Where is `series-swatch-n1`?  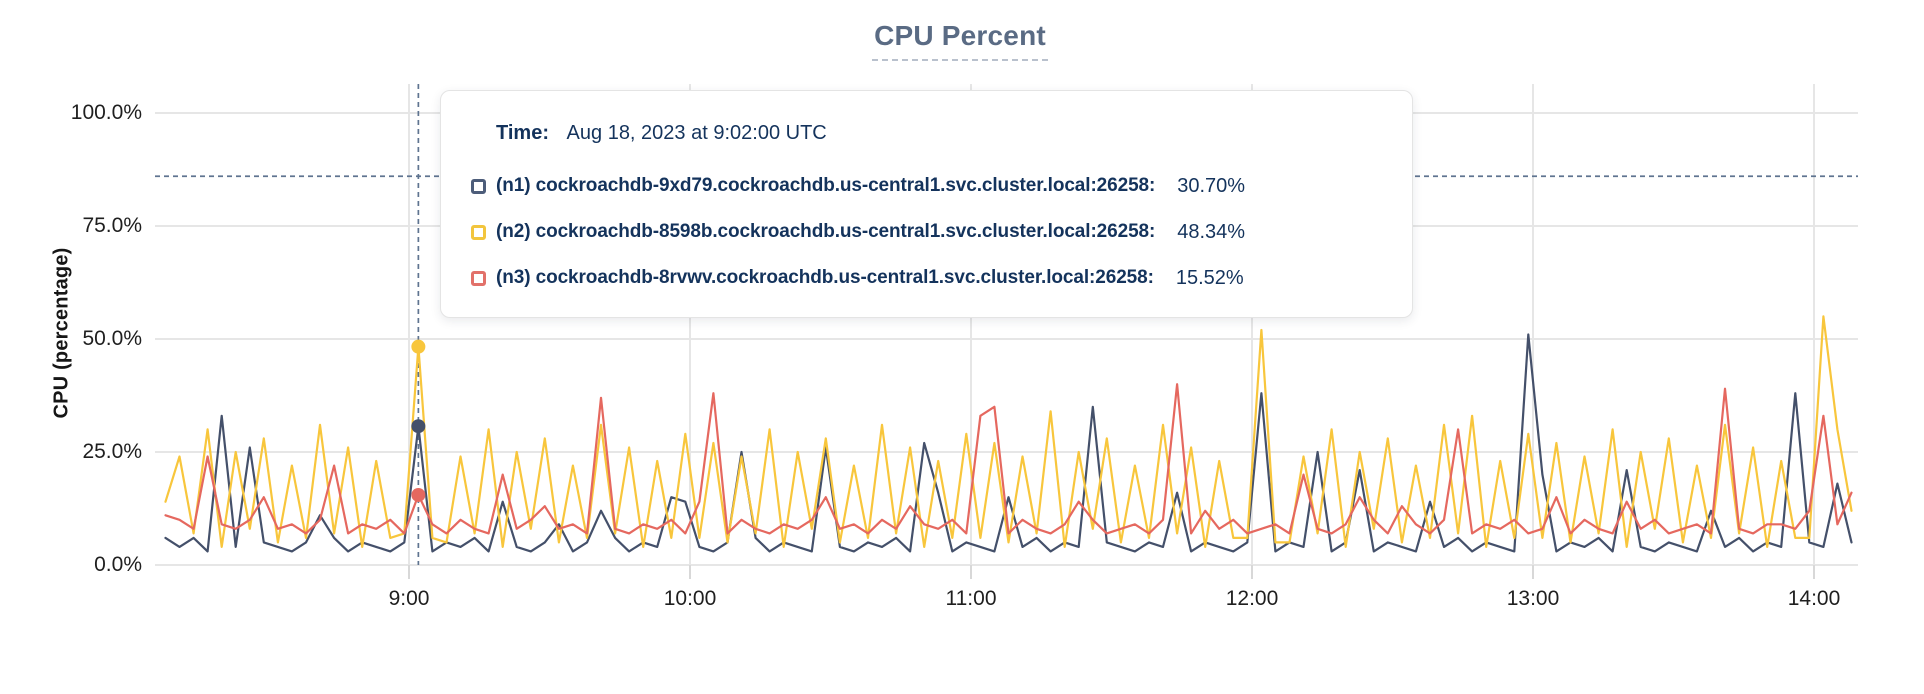
series-swatch-n1 is located at coordinates (478, 186).